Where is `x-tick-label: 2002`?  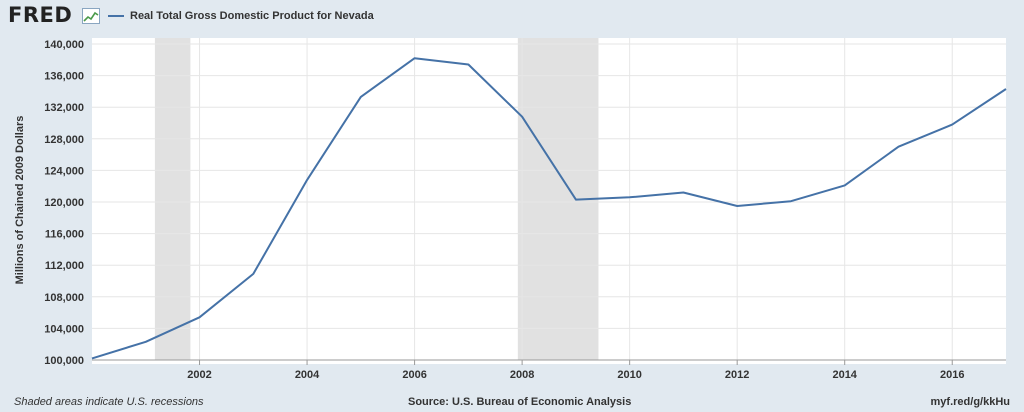 x-tick-label: 2002 is located at coordinates (199, 375).